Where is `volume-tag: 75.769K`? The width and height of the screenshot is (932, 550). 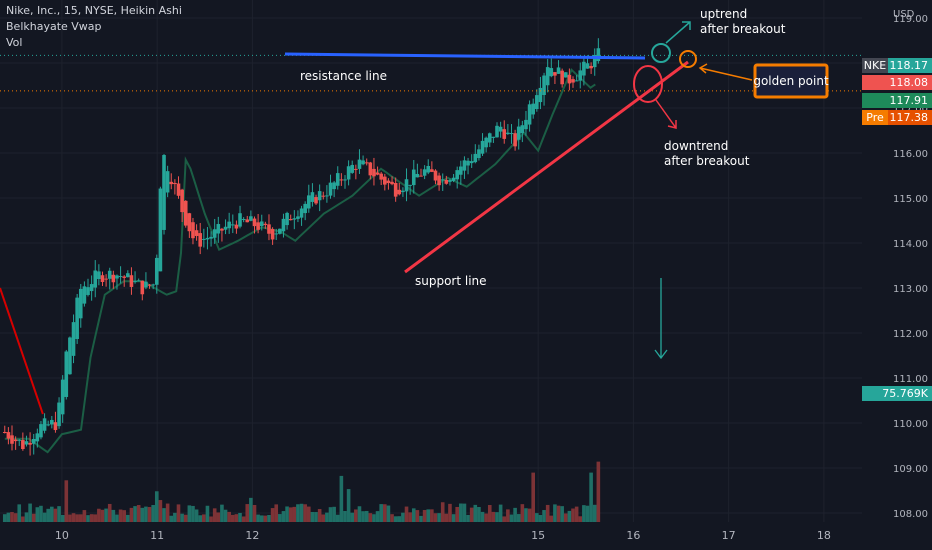 volume-tag: 75.769K is located at coordinates (897, 393).